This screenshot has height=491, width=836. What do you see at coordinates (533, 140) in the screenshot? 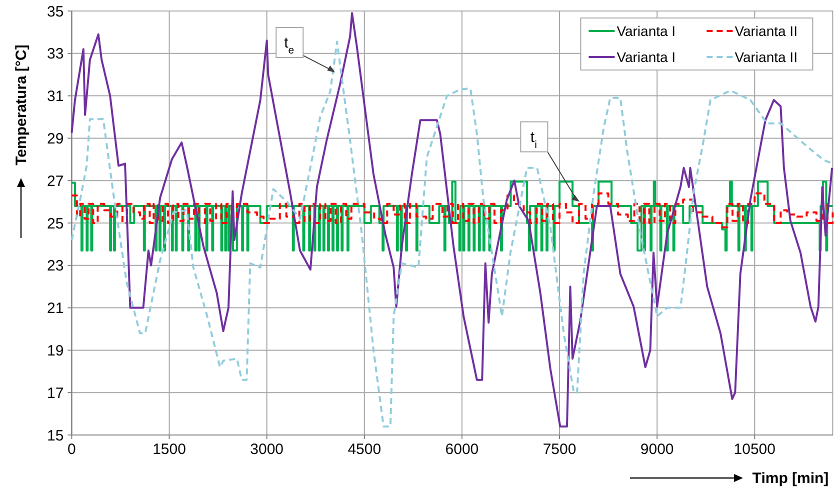
I see `annotation: t$_{i}$` at bounding box center [533, 140].